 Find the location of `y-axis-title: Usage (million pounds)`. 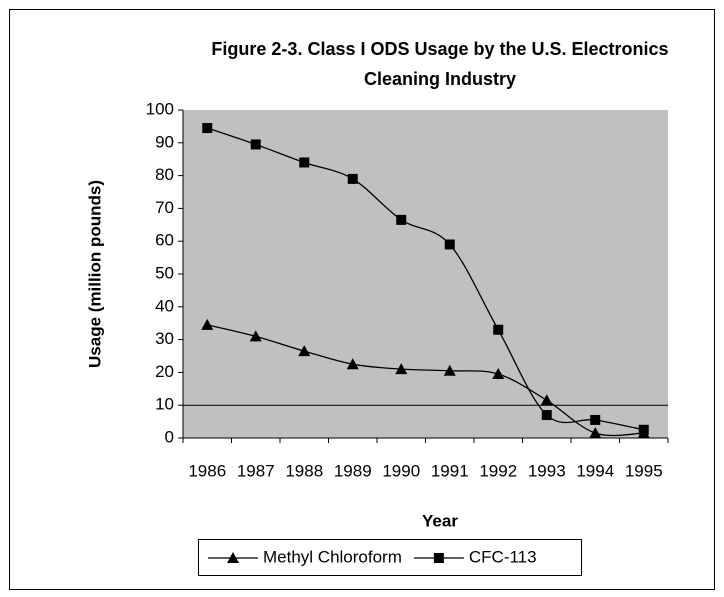

y-axis-title: Usage (million pounds) is located at coordinates (94, 274).